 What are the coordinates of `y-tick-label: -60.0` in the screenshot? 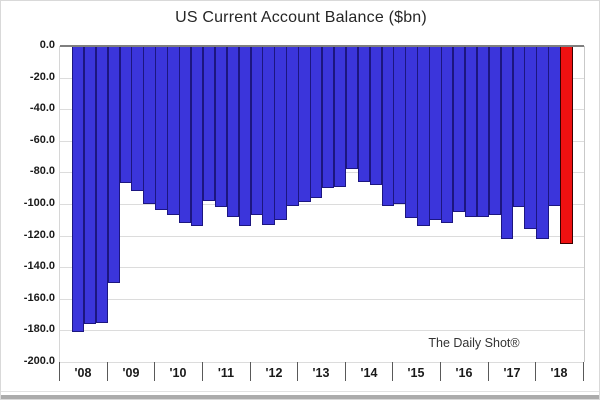 It's located at (42, 140).